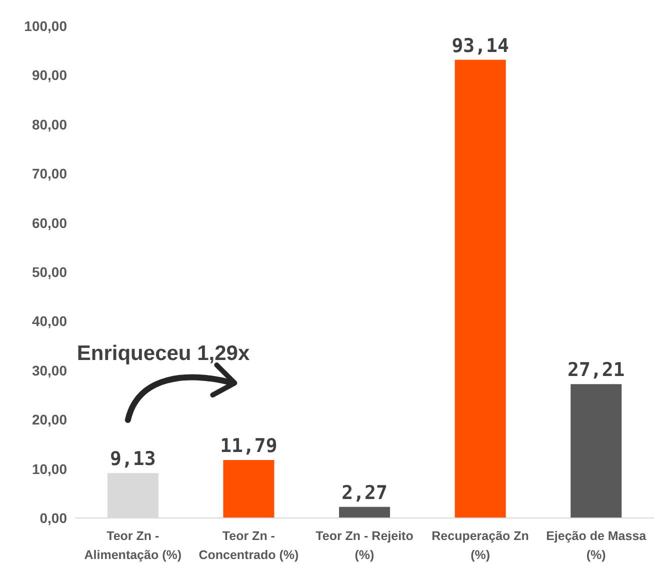 Image resolution: width=672 pixels, height=574 pixels. Describe the element at coordinates (596, 370) in the screenshot. I see `data-label: 27,21` at that location.